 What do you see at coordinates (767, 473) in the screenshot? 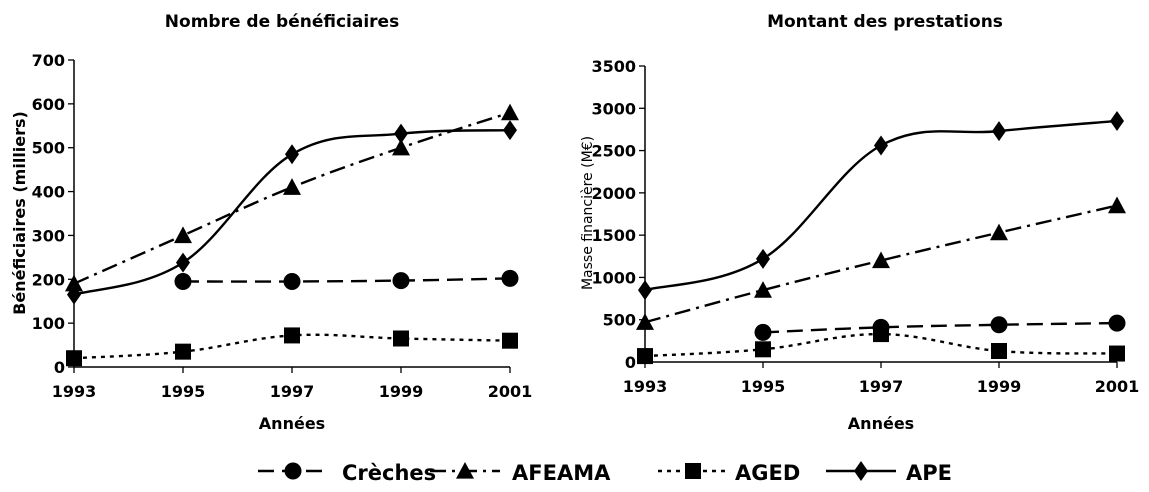
I see `legend-label: AGED` at bounding box center [767, 473].